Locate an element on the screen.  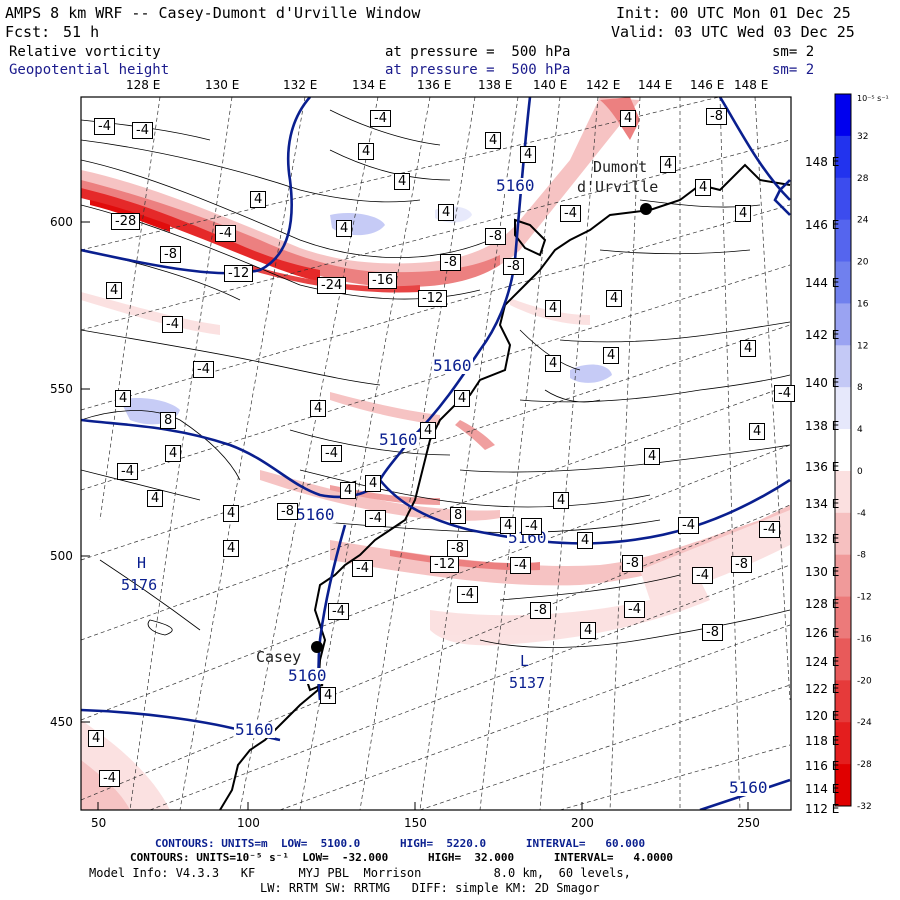
vorticity-contour-label: -28 is located at coordinates (126, 221).